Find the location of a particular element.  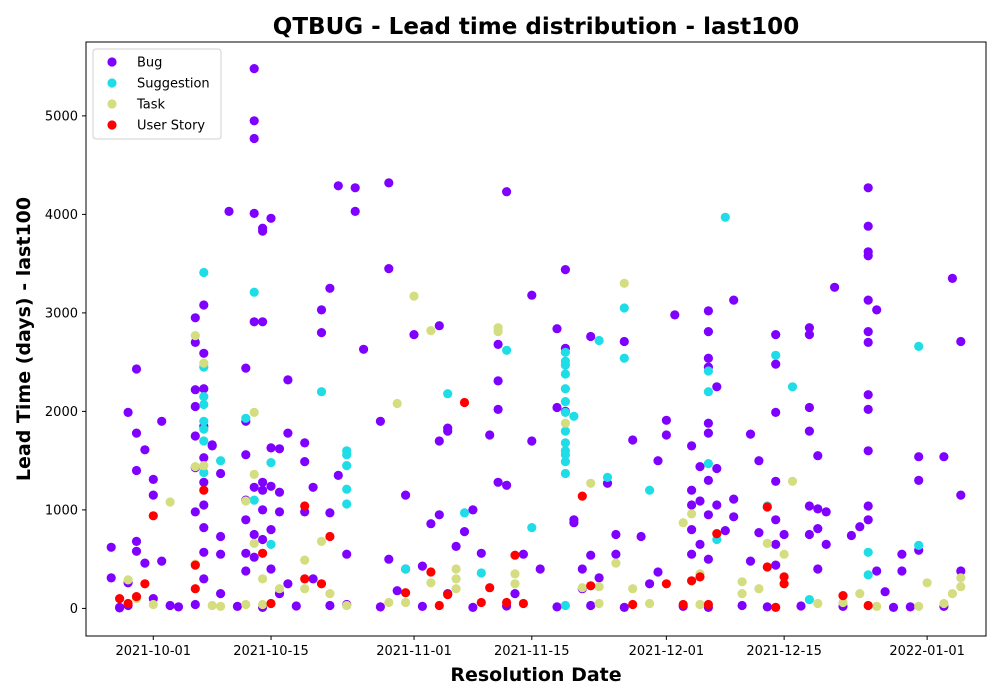

x-axis-label: Resolution Date is located at coordinates (535, 675).